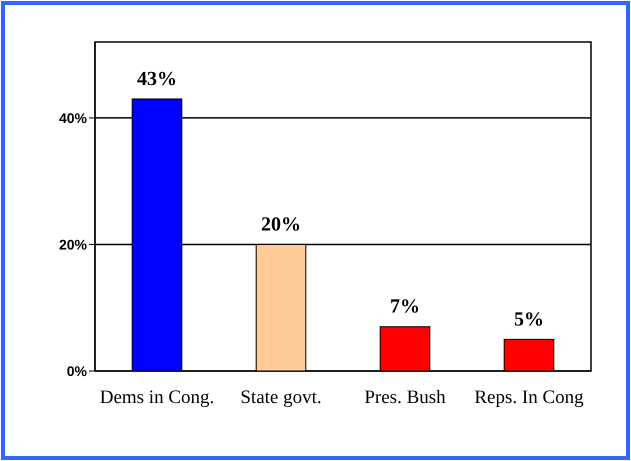 Image resolution: width=631 pixels, height=461 pixels. What do you see at coordinates (529, 319) in the screenshot?
I see `data-label: 5%` at bounding box center [529, 319].